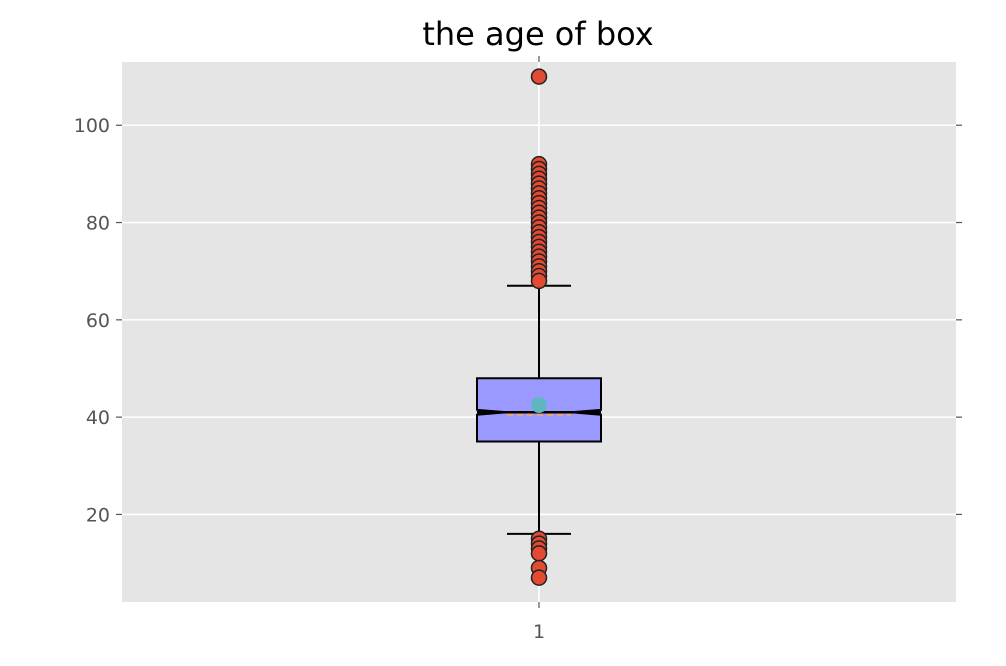 The height and width of the screenshot is (666, 1006). I want to click on y-tick-label: 40, so click(98, 418).